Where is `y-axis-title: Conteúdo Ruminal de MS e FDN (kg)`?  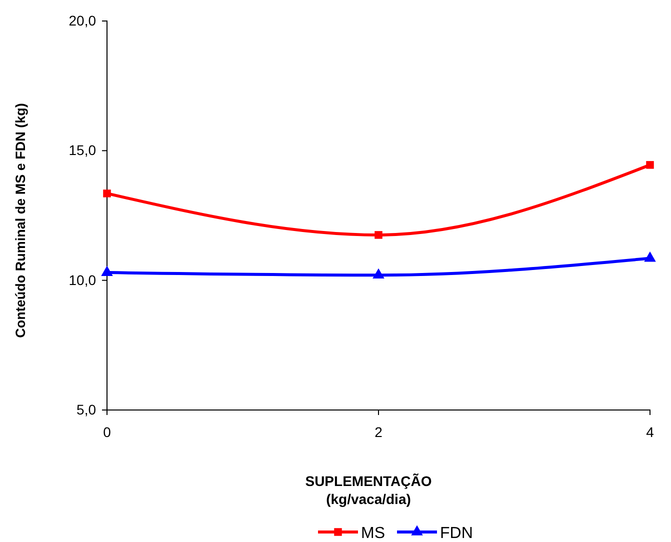
y-axis-title: Conteúdo Ruminal de MS e FDN (kg) is located at coordinates (20, 220).